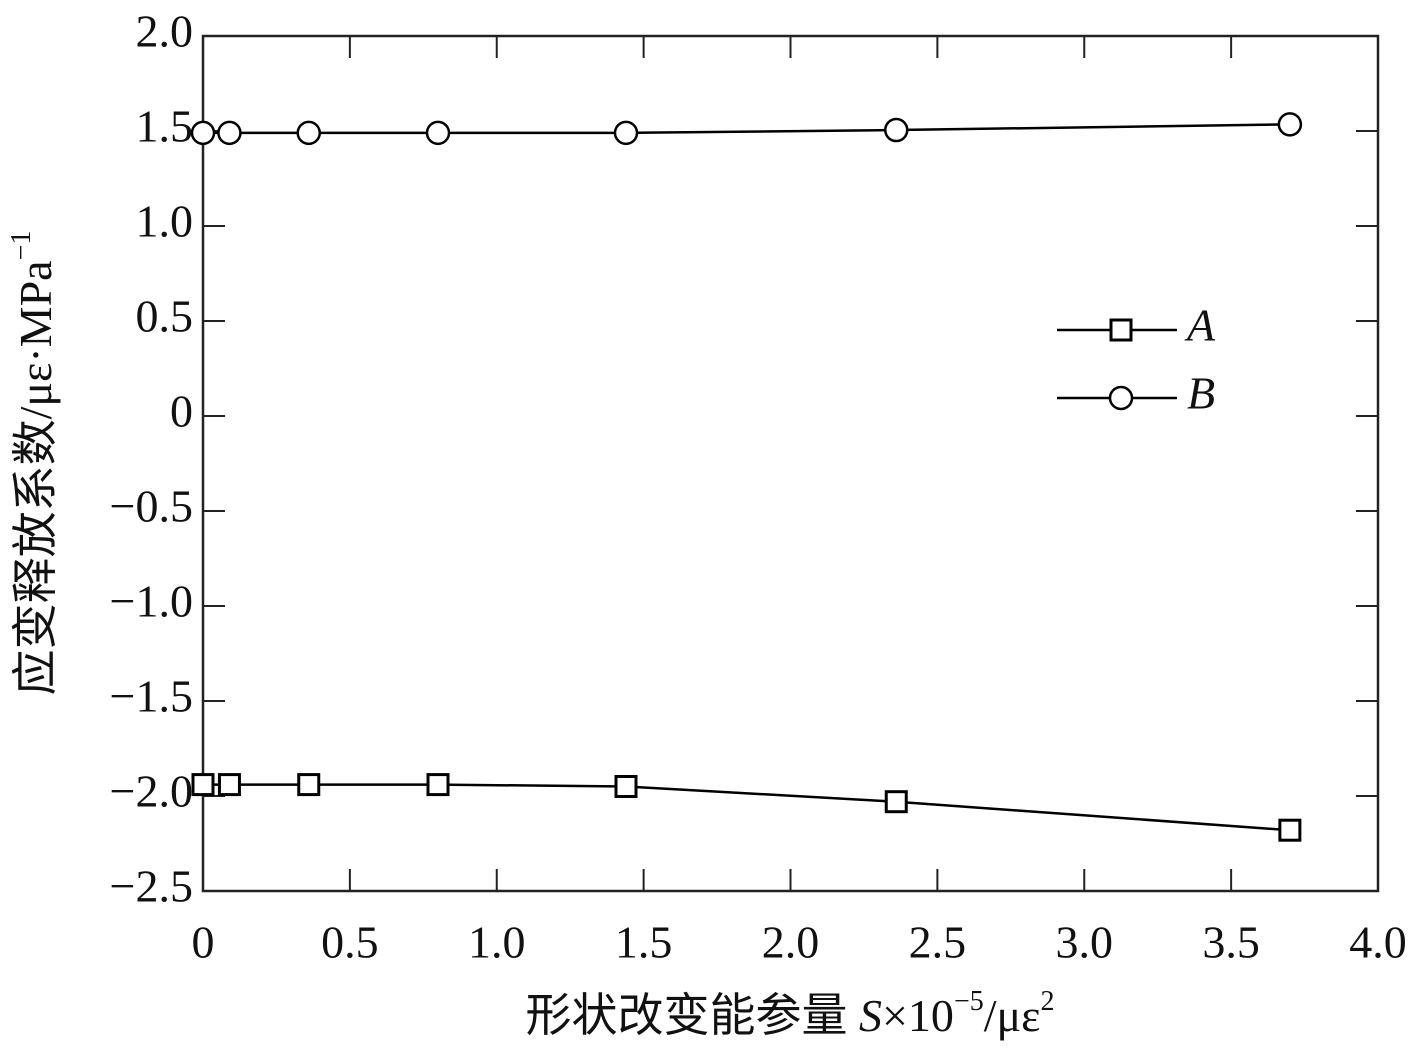 The height and width of the screenshot is (1058, 1417). Describe the element at coordinates (151, 601) in the screenshot. I see `y-tick-label: −1.0` at that location.